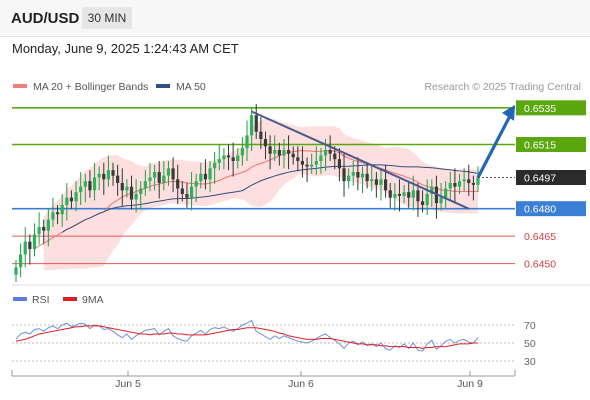 This screenshot has width=590, height=400. What do you see at coordinates (128, 384) in the screenshot?
I see `x-tick-label: Jun 5` at bounding box center [128, 384].